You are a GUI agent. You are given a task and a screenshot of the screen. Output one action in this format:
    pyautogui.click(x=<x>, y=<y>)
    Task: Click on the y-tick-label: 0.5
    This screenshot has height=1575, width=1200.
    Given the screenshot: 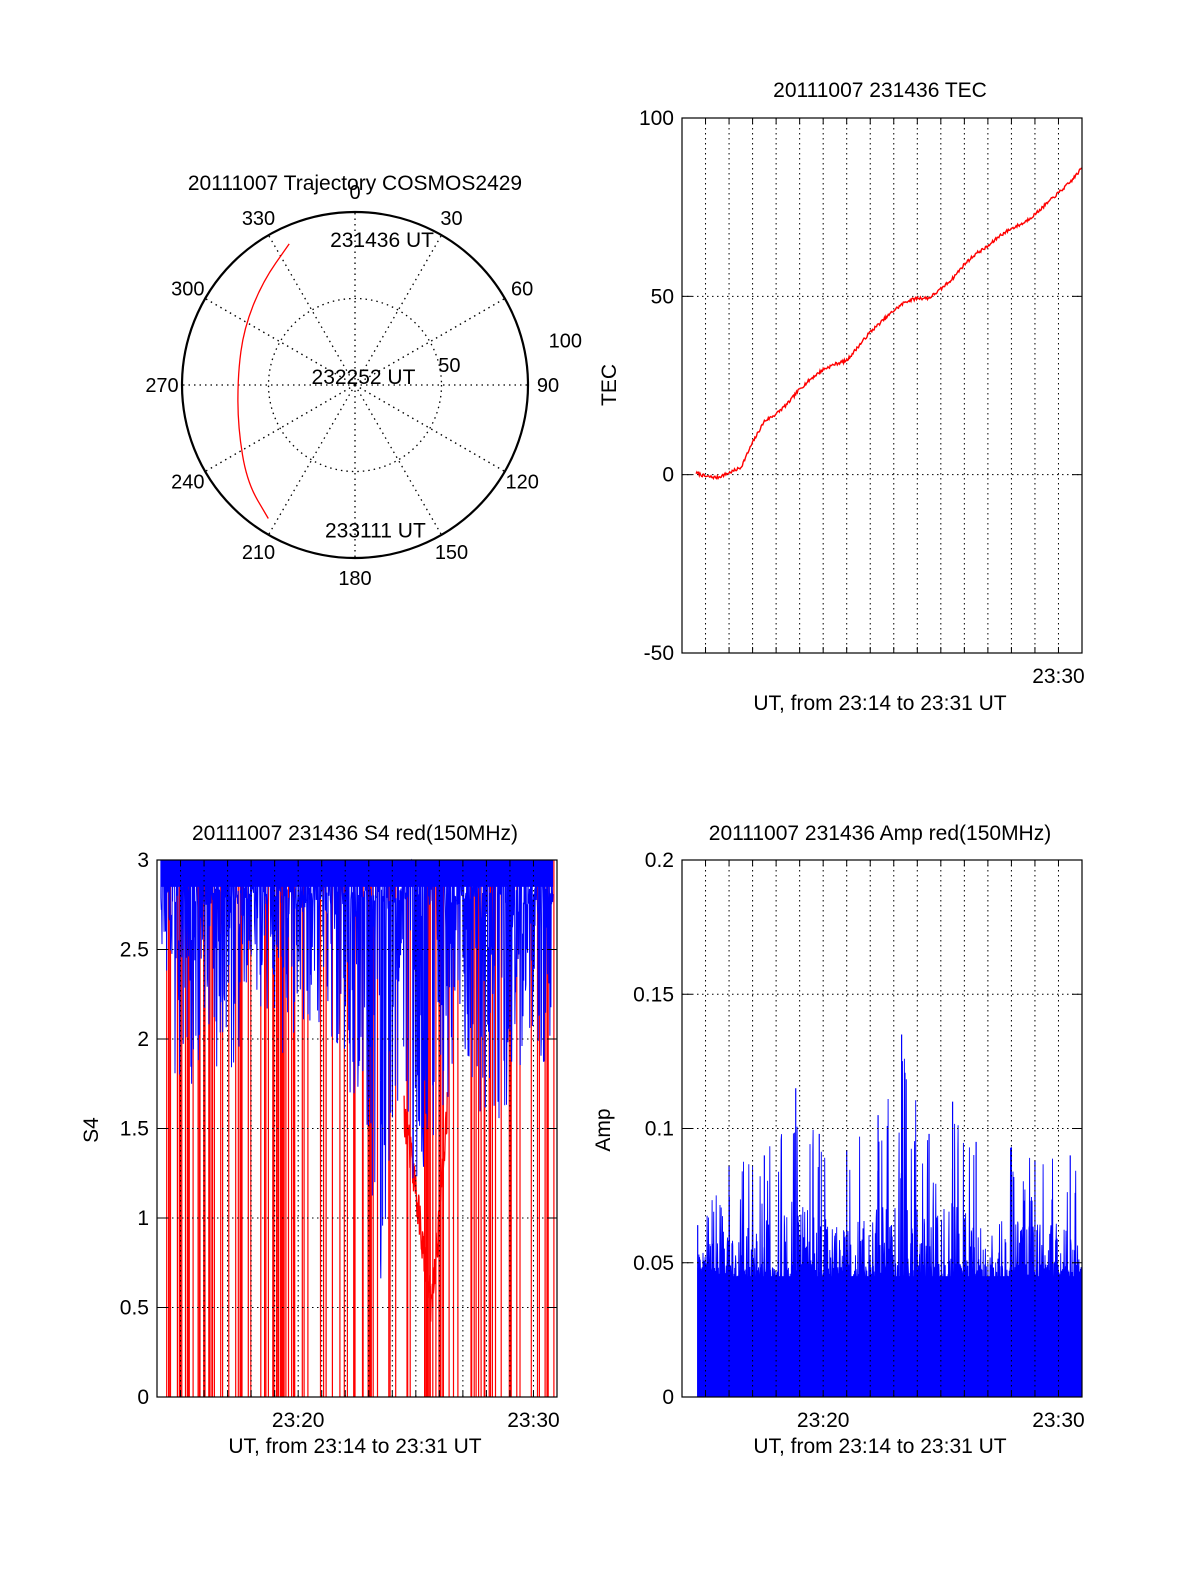 What is the action you would take?
    pyautogui.click(x=134, y=1308)
    